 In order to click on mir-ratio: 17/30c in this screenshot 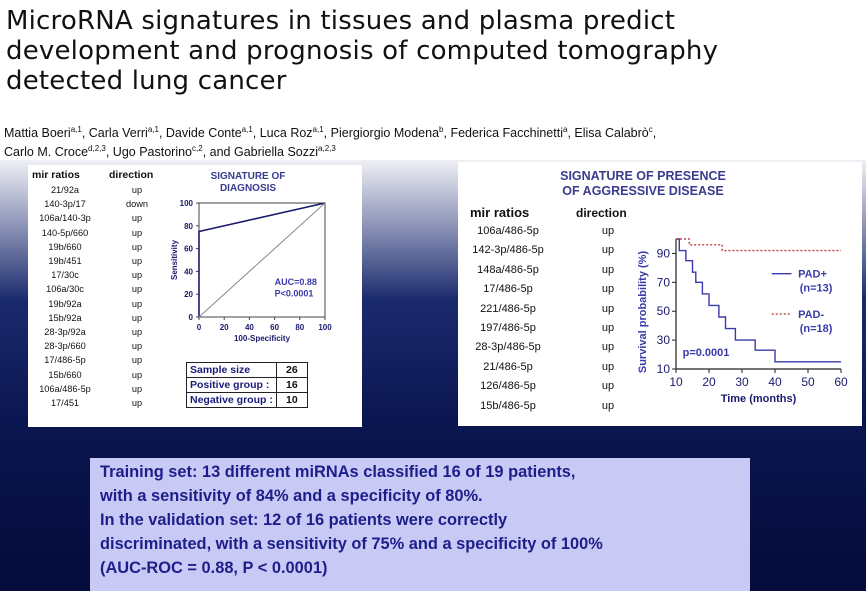, I will do `click(65, 275)`.